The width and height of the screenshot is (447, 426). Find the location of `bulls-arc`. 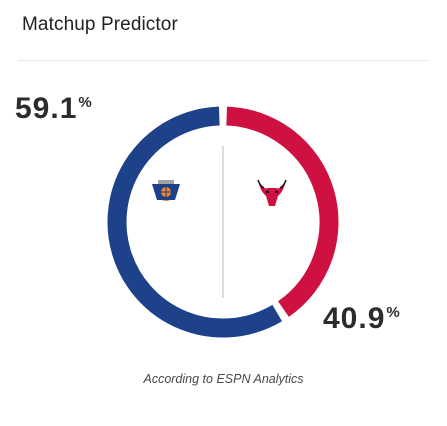

bulls-arc is located at coordinates (282, 211).